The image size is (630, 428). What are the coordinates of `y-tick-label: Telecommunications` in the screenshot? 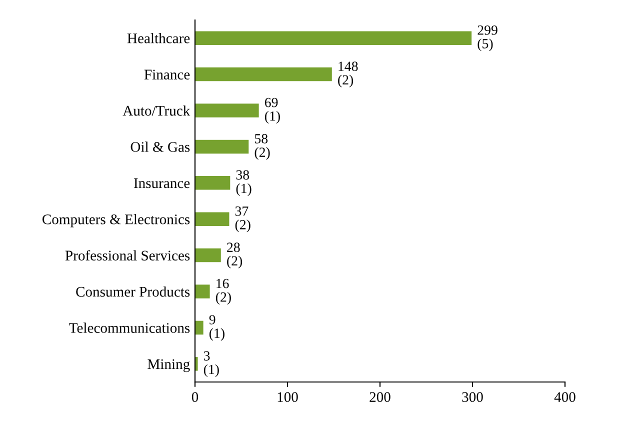 It's located at (129, 327).